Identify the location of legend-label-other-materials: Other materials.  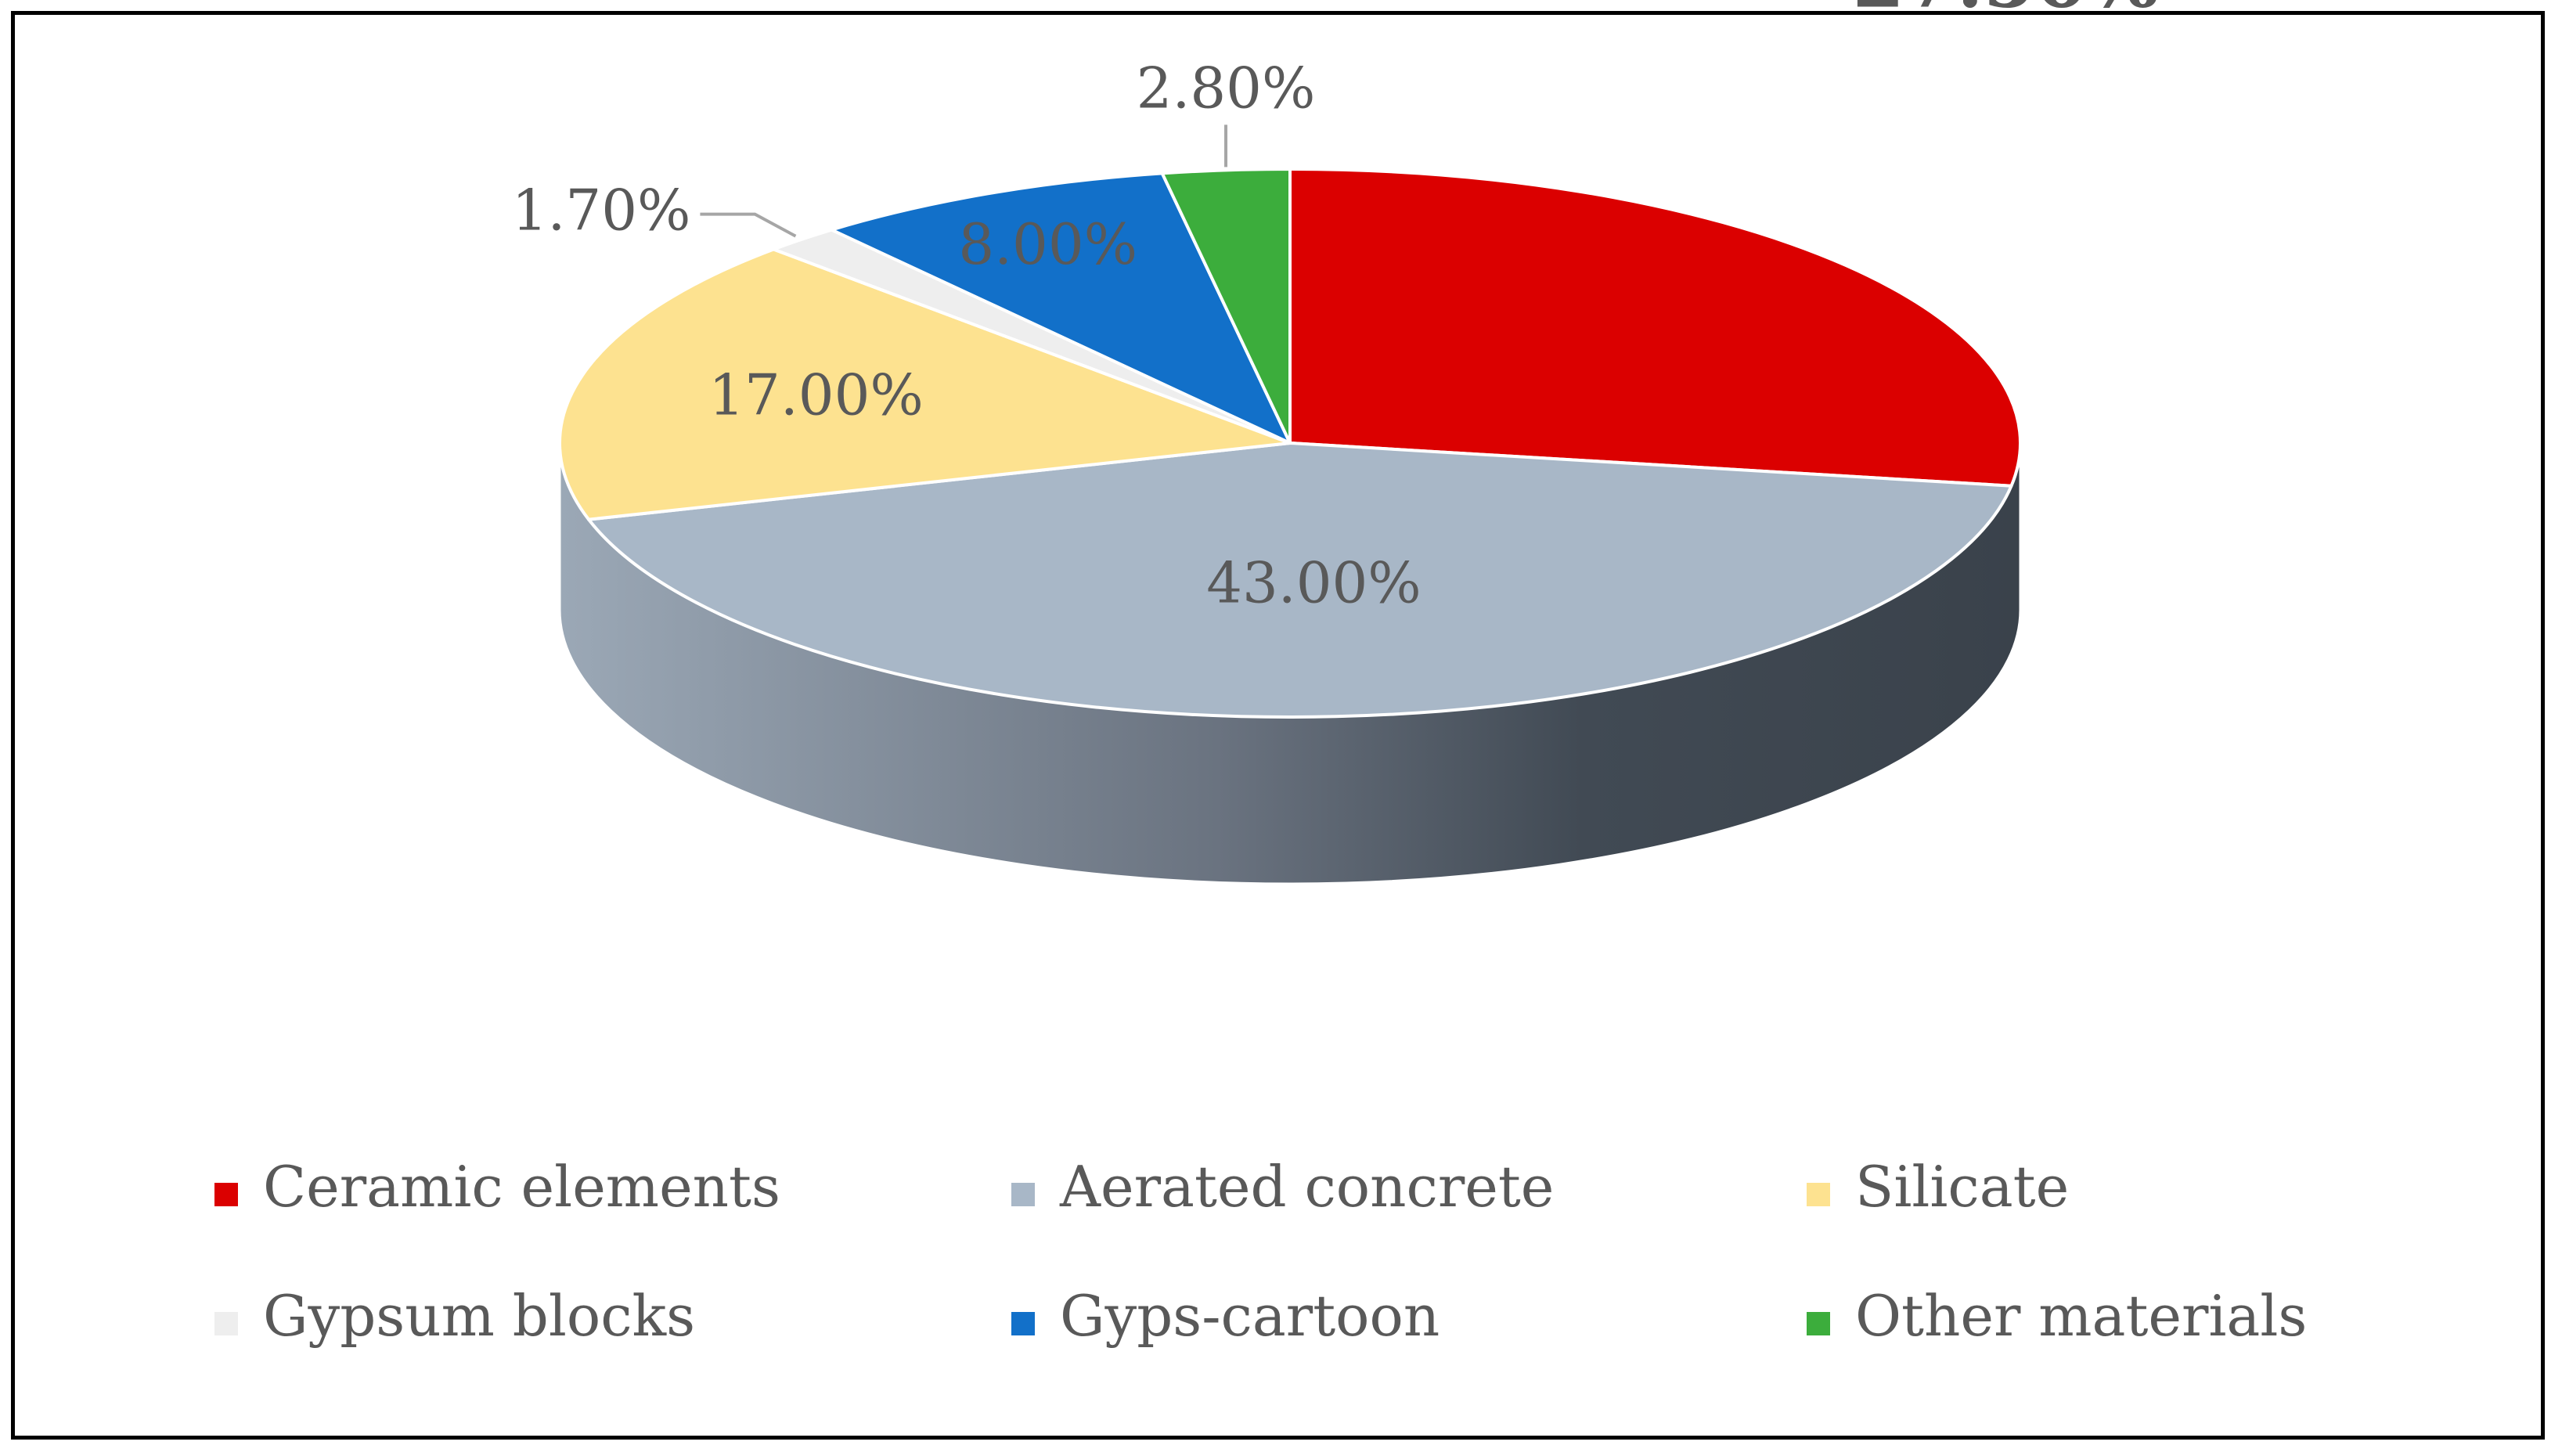
(2081, 1316).